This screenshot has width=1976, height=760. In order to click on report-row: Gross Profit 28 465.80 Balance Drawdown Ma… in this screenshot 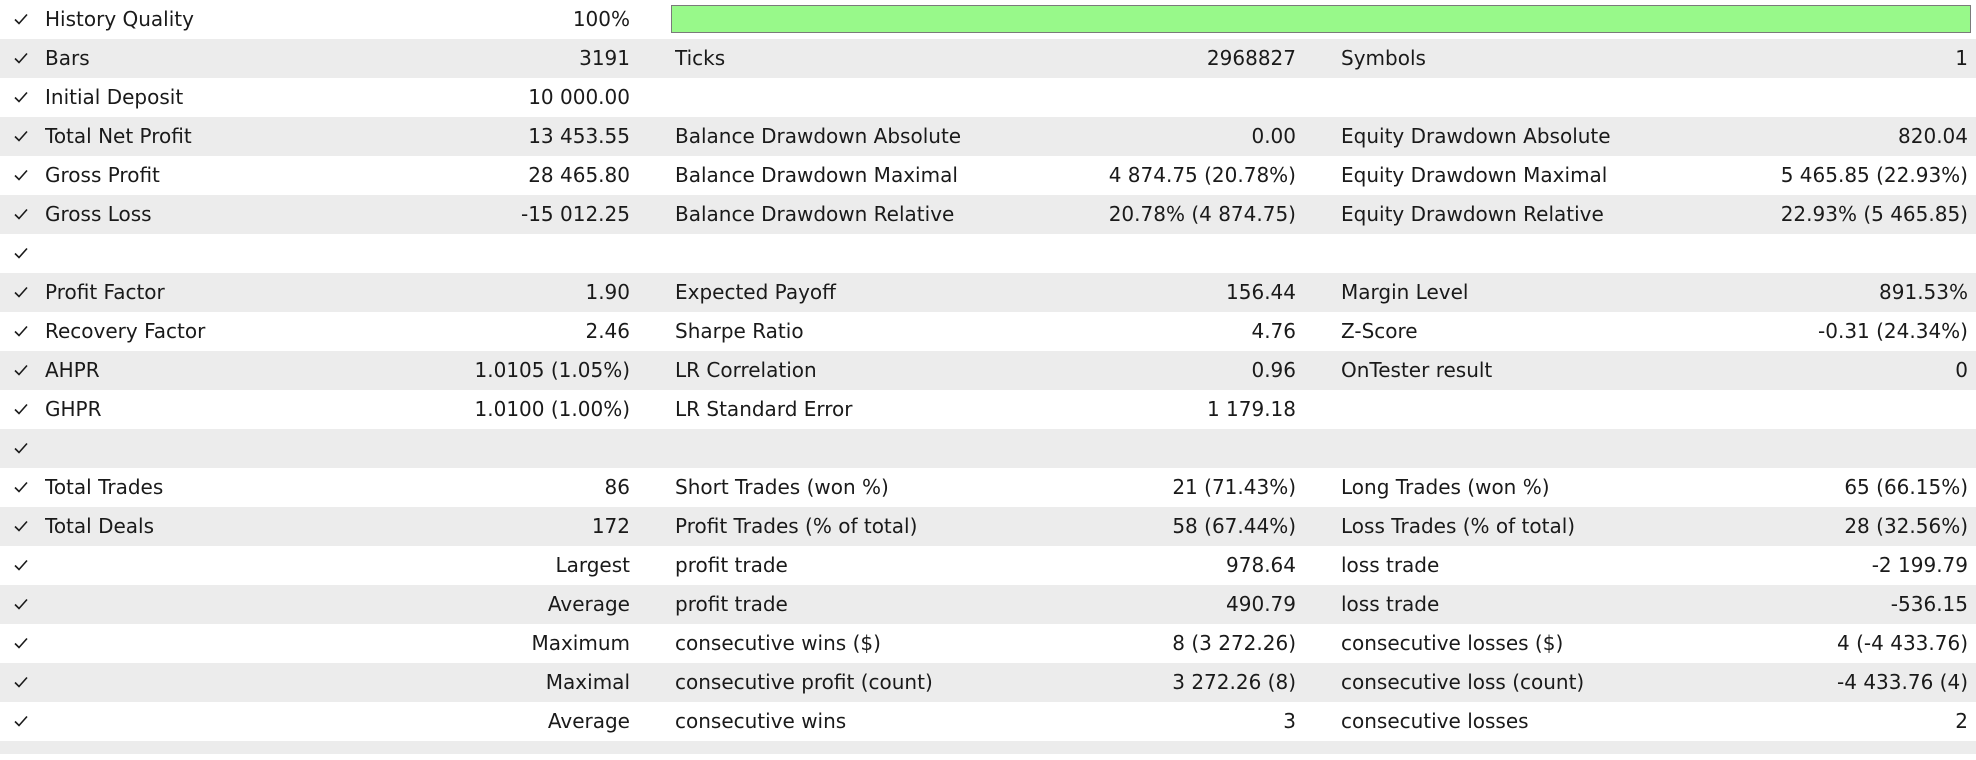, I will do `click(988, 175)`.